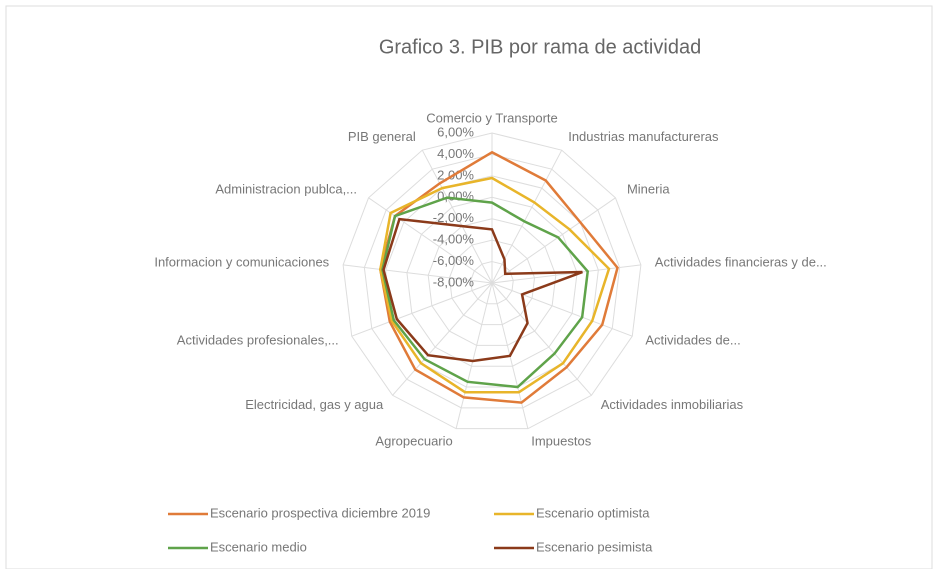 The height and width of the screenshot is (569, 938). Describe the element at coordinates (643, 136) in the screenshot. I see `category-label: Industrias manufactureras` at that location.